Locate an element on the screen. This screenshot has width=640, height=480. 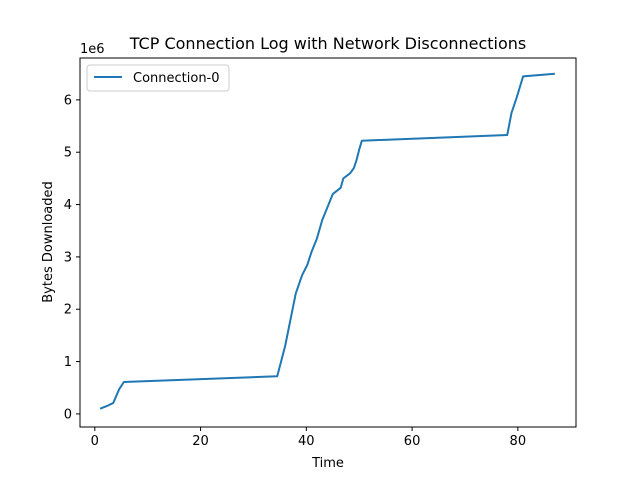
x-tick-label: 60 is located at coordinates (412, 441).